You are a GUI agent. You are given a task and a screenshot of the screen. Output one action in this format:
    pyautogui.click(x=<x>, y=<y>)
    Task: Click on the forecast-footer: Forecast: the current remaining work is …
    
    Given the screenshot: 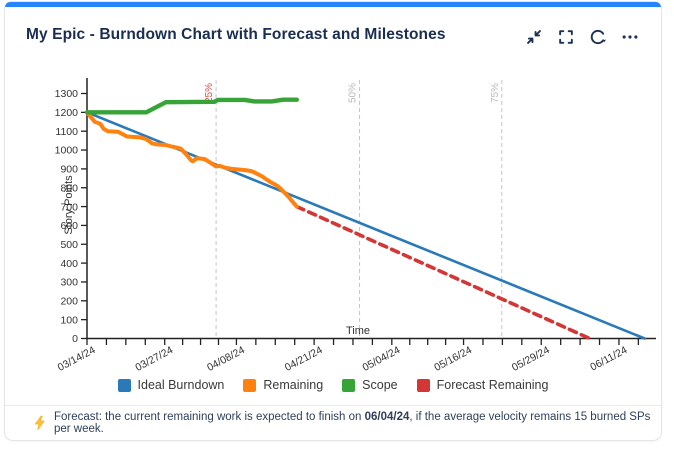 What is the action you would take?
    pyautogui.click(x=343, y=423)
    